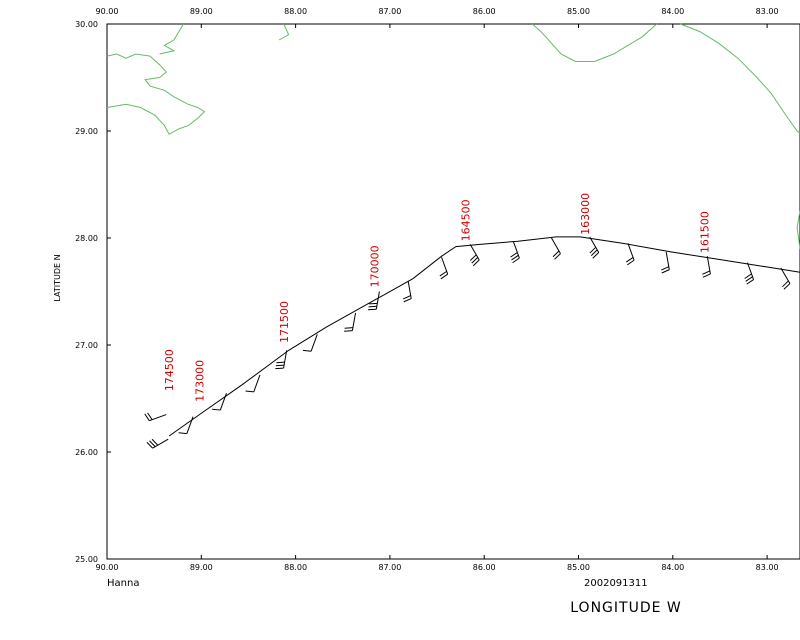 The width and height of the screenshot is (800, 640). I want to click on time-label: 170000, so click(375, 266).